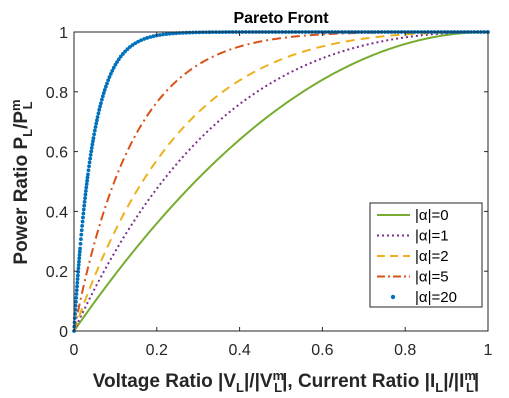 The width and height of the screenshot is (509, 398). What do you see at coordinates (432, 236) in the screenshot?
I see `legend-entry-label: |α|=1` at bounding box center [432, 236].